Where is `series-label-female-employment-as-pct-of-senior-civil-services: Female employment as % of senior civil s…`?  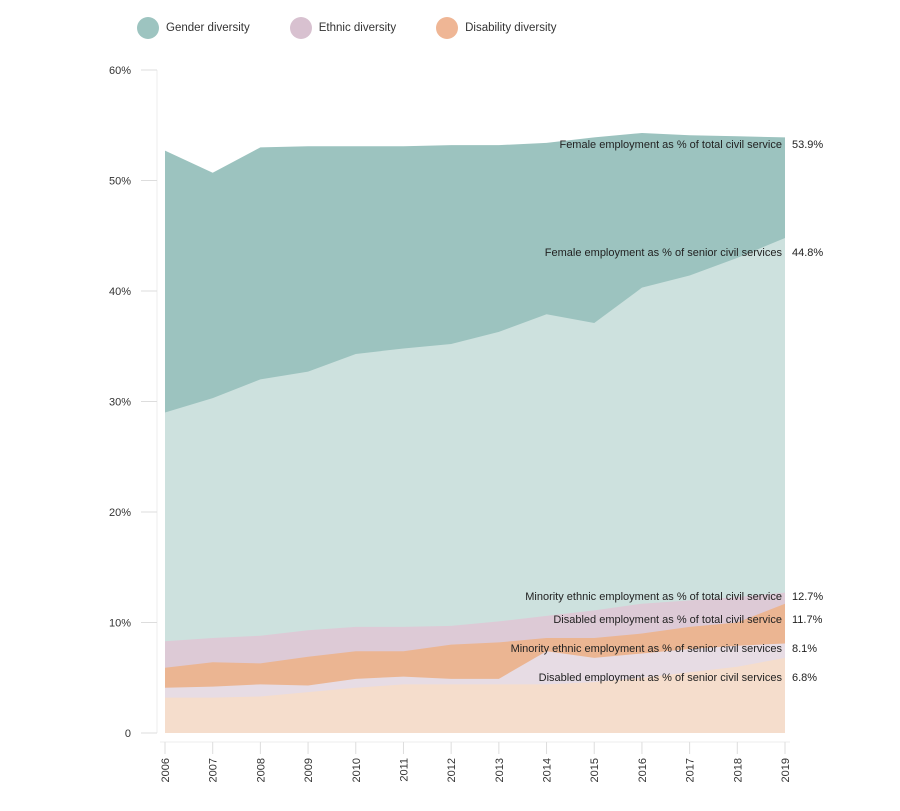 series-label-female-employment-as-pct-of-senior-civil-services: Female employment as % of senior civil s… is located at coordinates (664, 253).